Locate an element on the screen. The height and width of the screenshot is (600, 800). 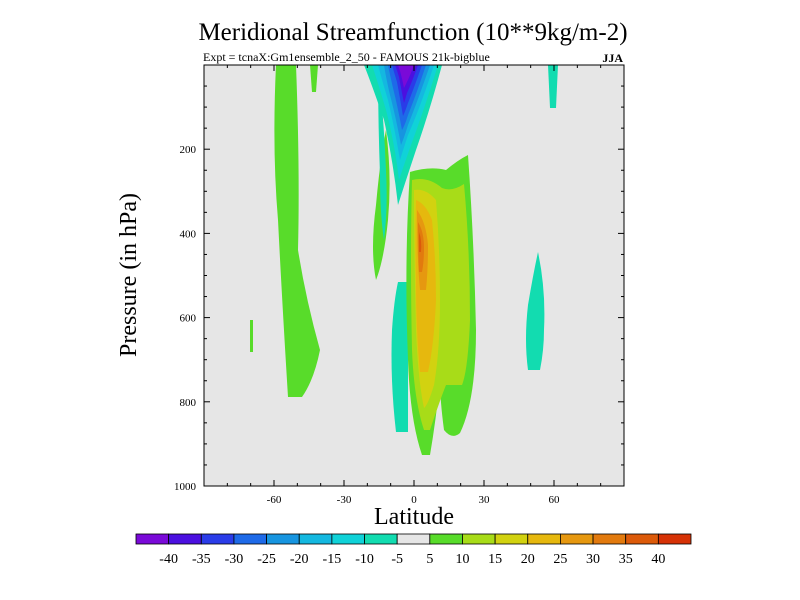
contour-southern-midlat-positive is located at coordinates (297, 231).